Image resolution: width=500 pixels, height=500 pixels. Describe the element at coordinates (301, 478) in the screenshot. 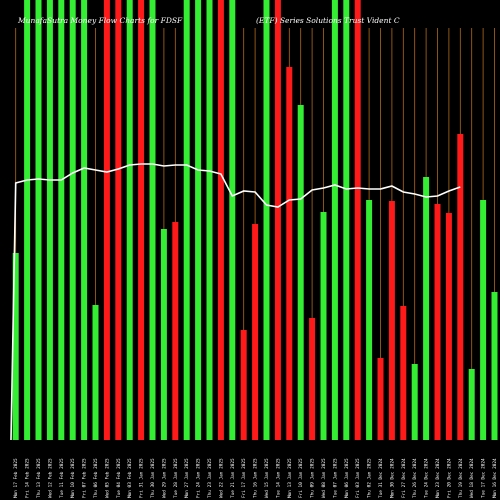

I see `x-tick-label: Fri 10 Jan 2025` at that location.